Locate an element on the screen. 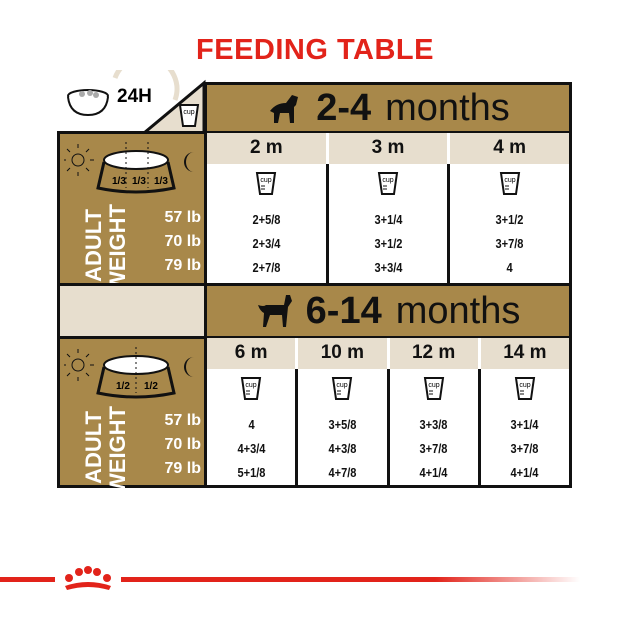  feeding-amount: 3+3/4 is located at coordinates (388, 267).